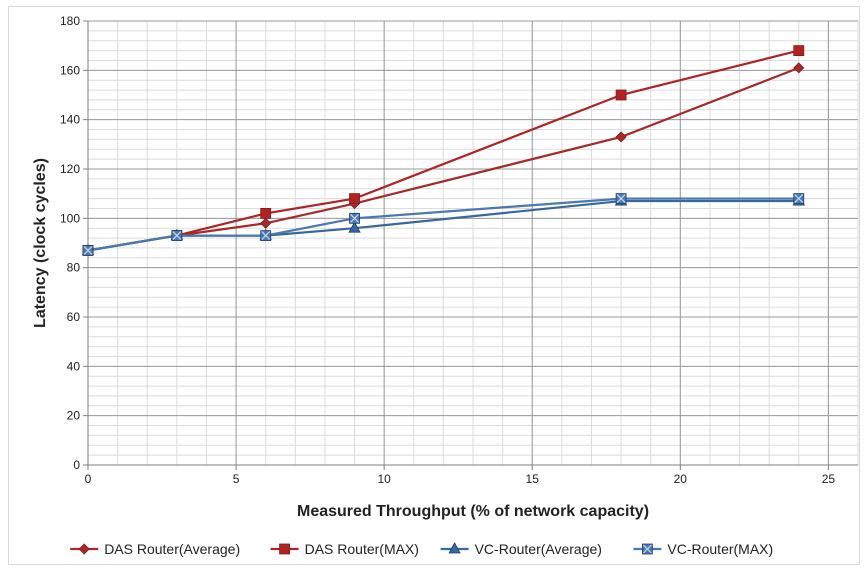 The height and width of the screenshot is (569, 867). I want to click on x-tick-label: 5, so click(236, 479).